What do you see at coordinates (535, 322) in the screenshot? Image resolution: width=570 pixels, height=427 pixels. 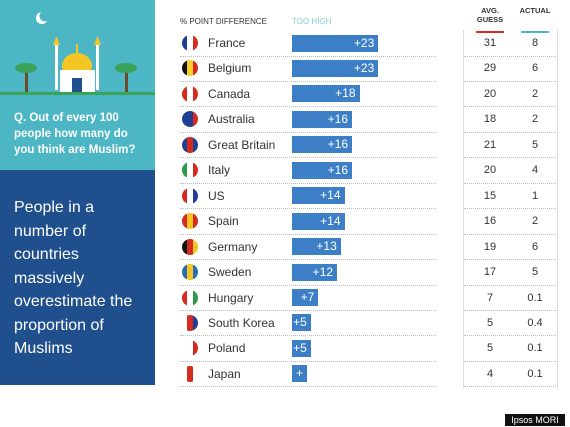 I see `table-cell: 0.4` at bounding box center [535, 322].